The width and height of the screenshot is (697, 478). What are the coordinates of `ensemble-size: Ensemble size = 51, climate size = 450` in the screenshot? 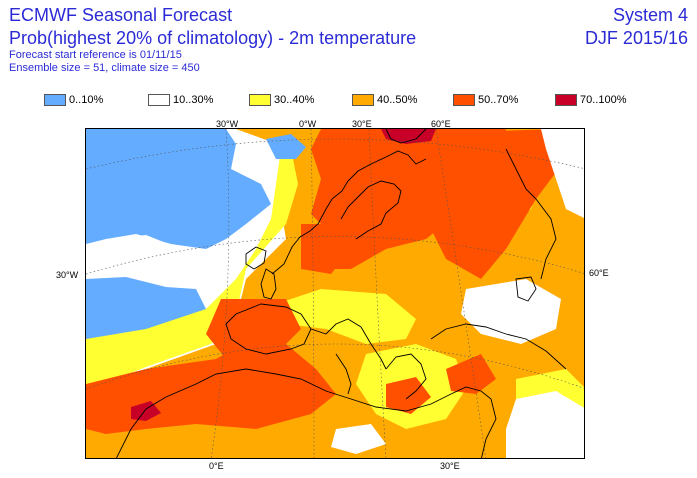 It's located at (104, 68).